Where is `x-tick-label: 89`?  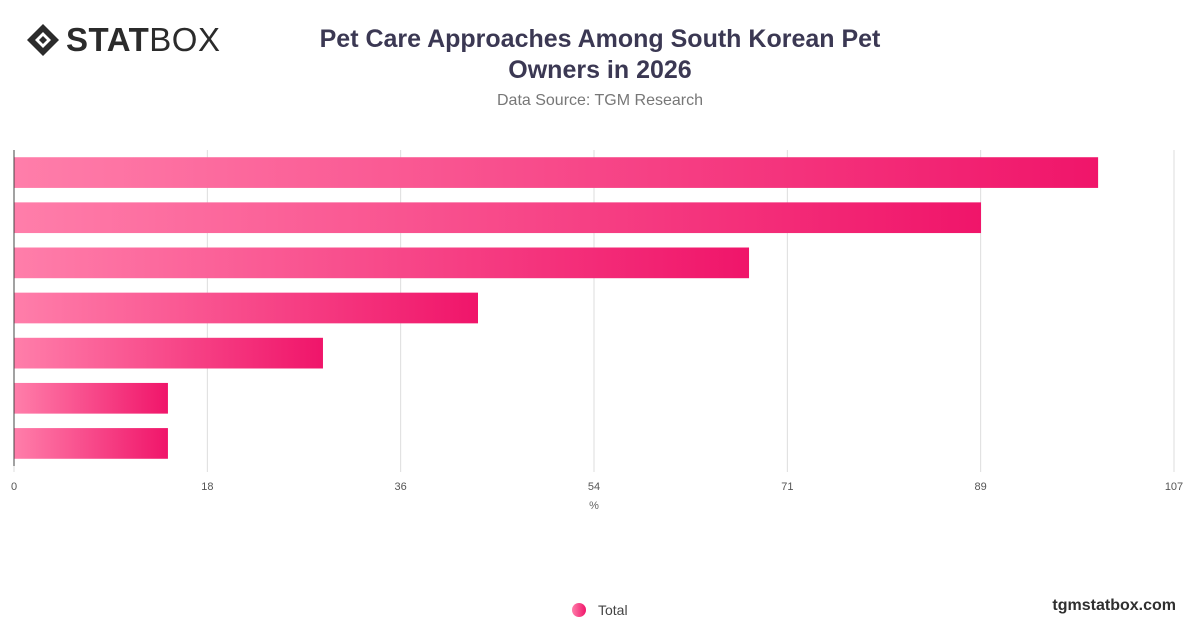 x-tick-label: 89 is located at coordinates (981, 487).